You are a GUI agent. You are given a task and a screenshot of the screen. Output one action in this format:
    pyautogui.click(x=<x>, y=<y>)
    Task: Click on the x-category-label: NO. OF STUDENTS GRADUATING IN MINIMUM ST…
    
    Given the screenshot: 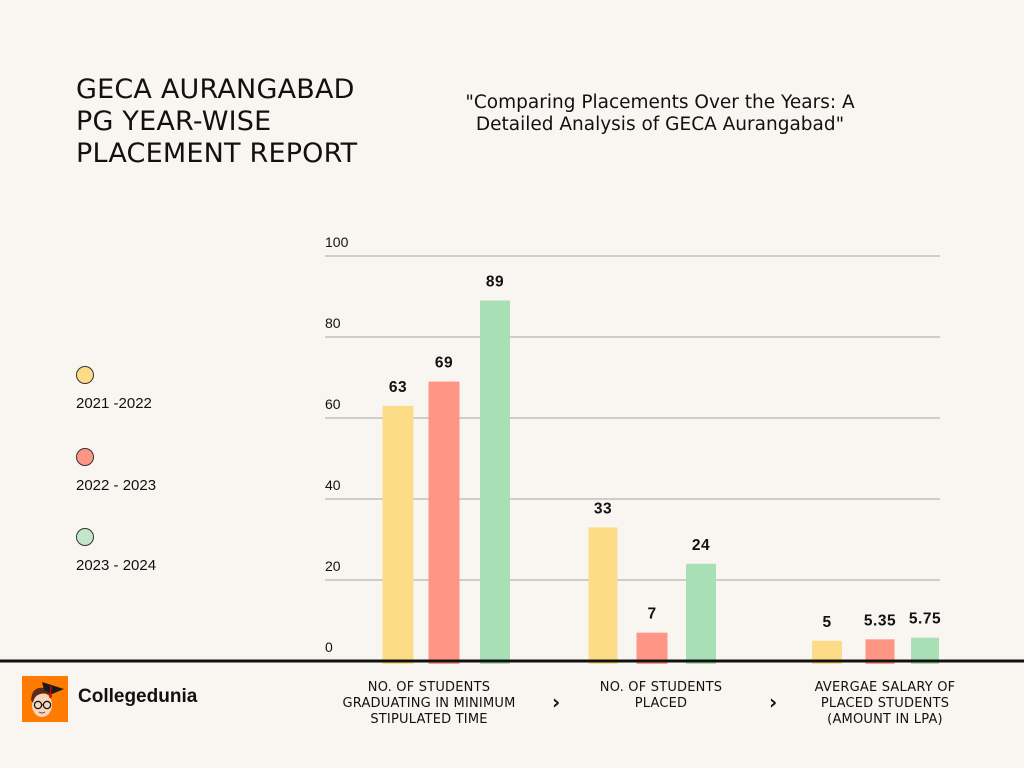 What is the action you would take?
    pyautogui.click(x=429, y=704)
    